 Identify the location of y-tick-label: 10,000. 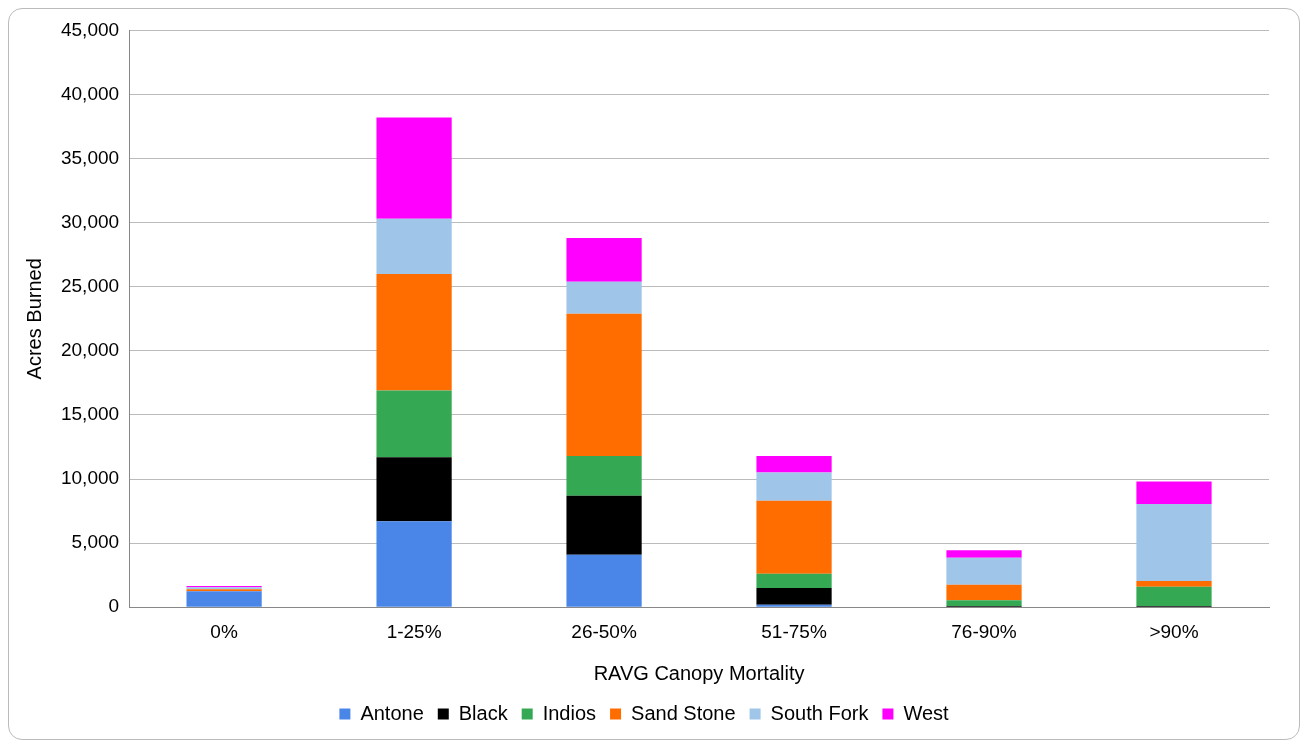
(90, 478).